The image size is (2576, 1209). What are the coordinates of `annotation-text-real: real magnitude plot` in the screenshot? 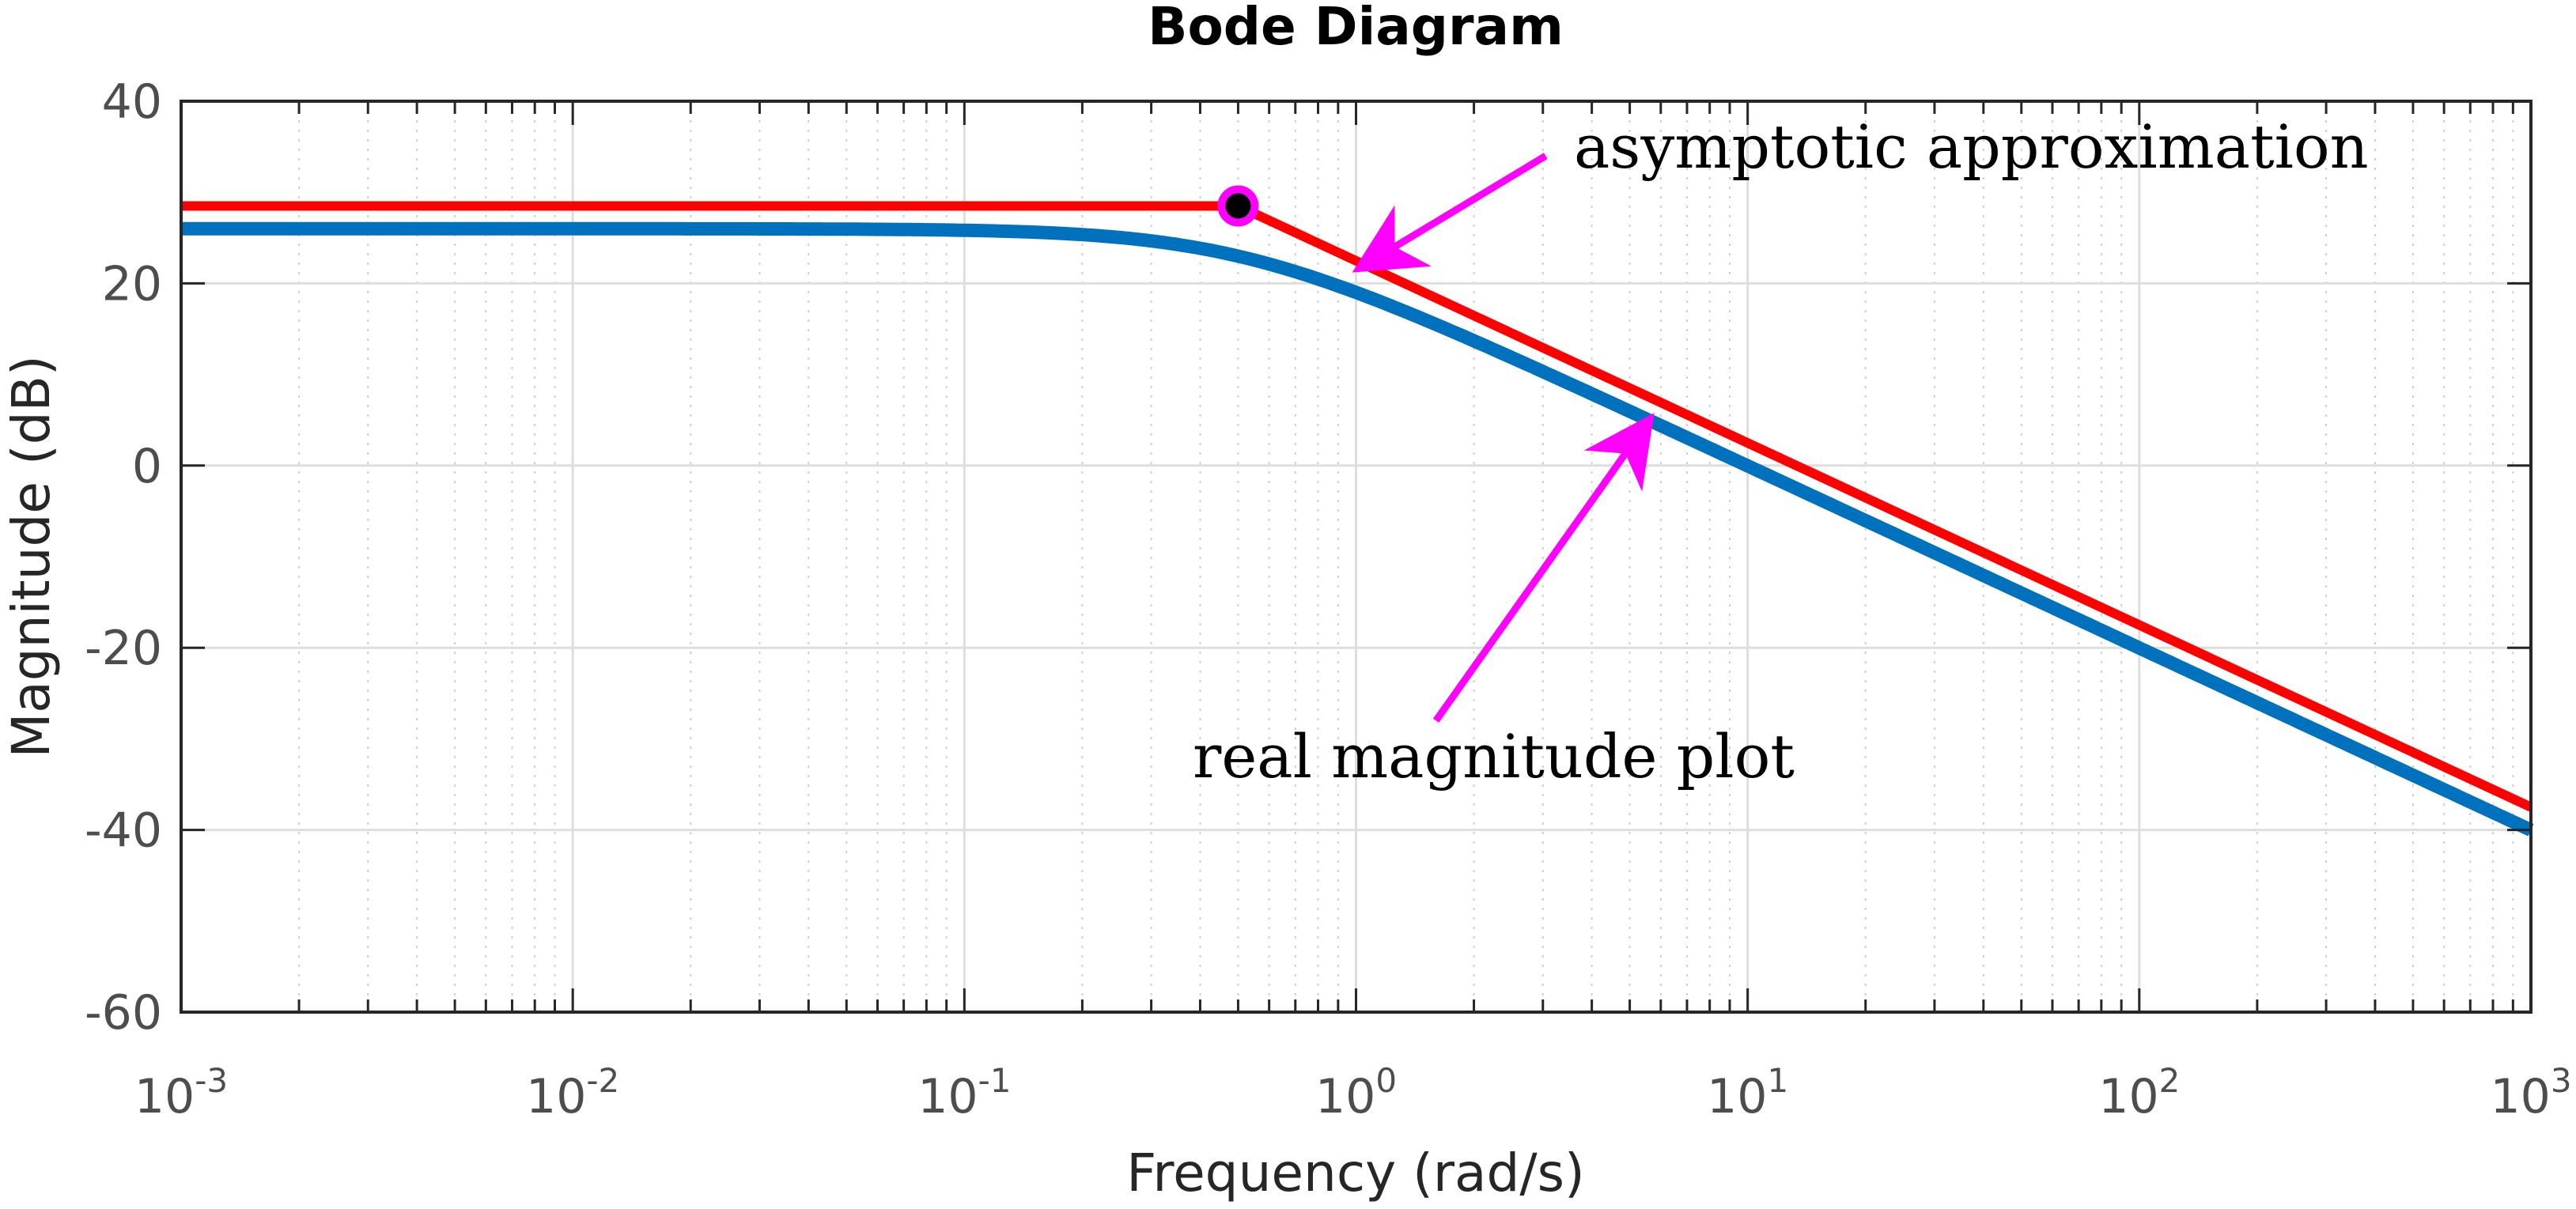 It's located at (1494, 756).